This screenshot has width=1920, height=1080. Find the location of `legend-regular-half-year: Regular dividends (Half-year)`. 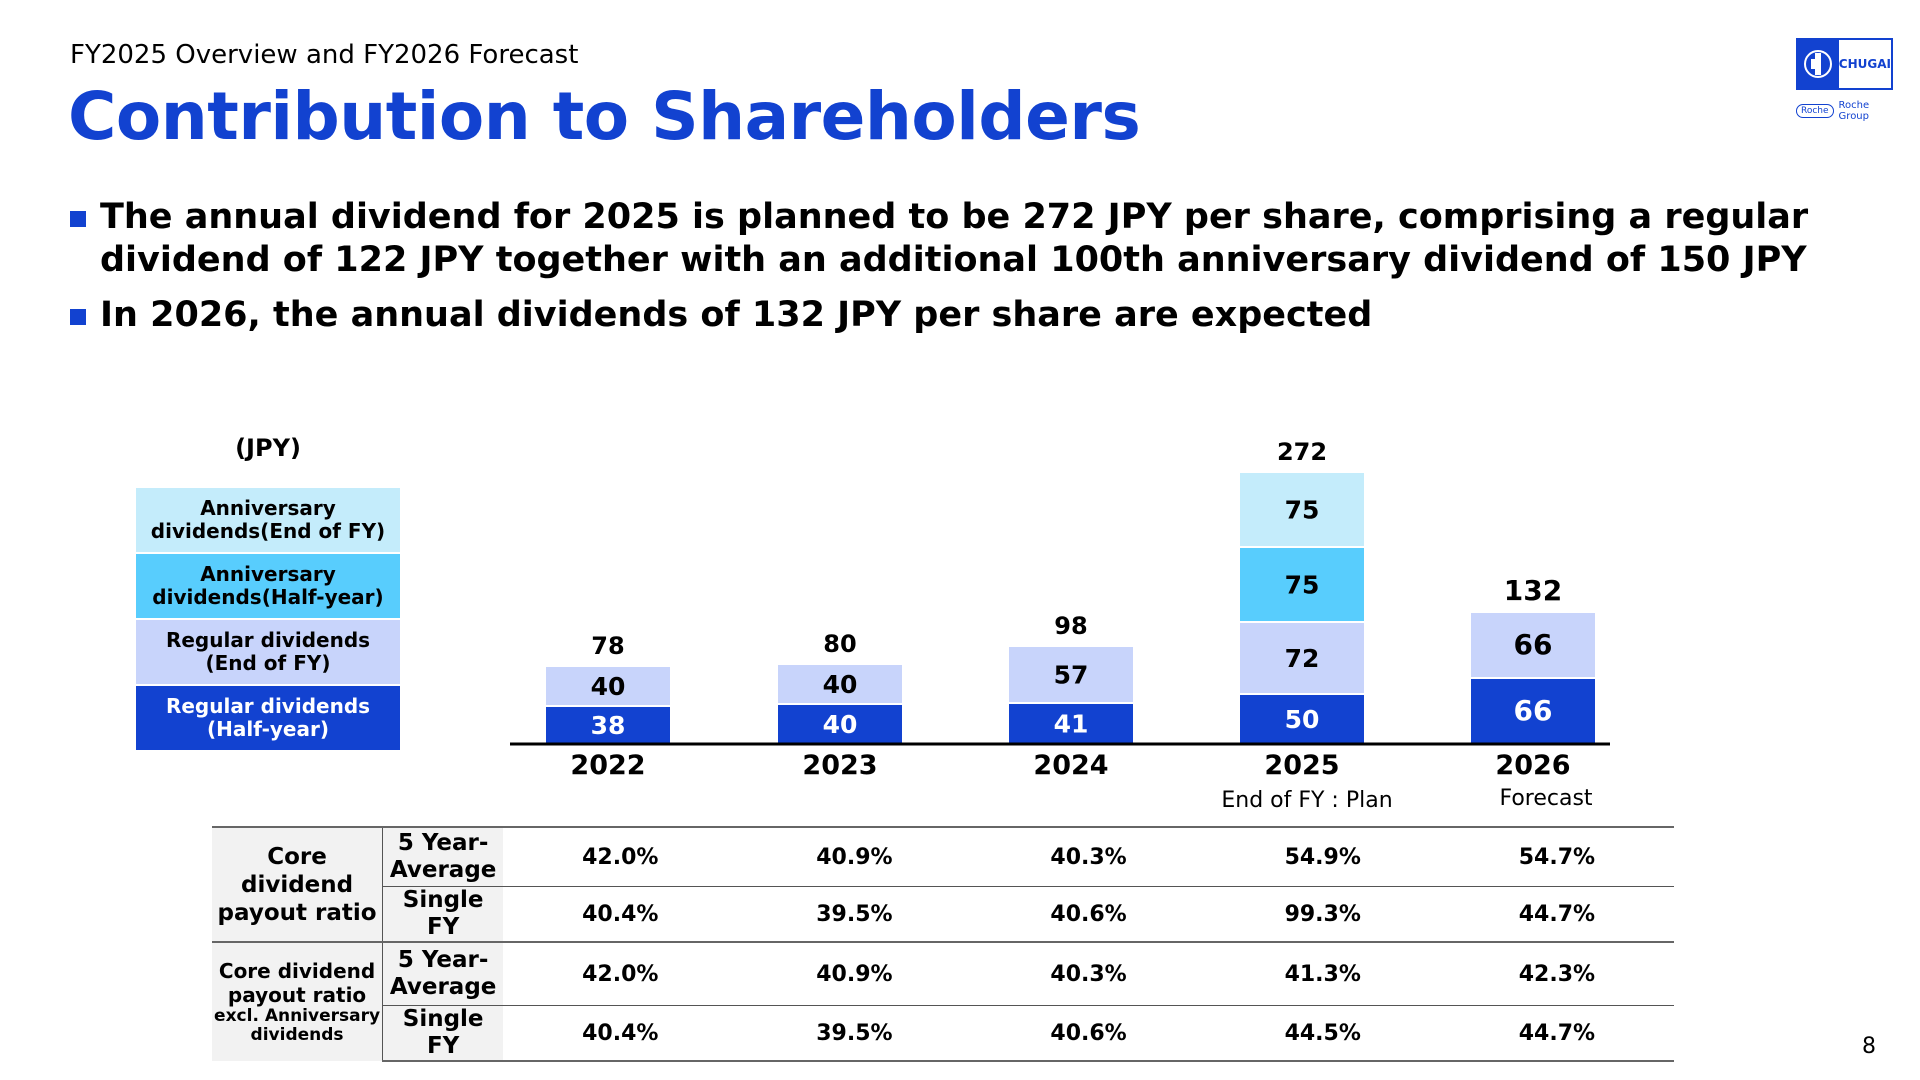

legend-regular-half-year: Regular dividends (Half-year) is located at coordinates (268, 718).